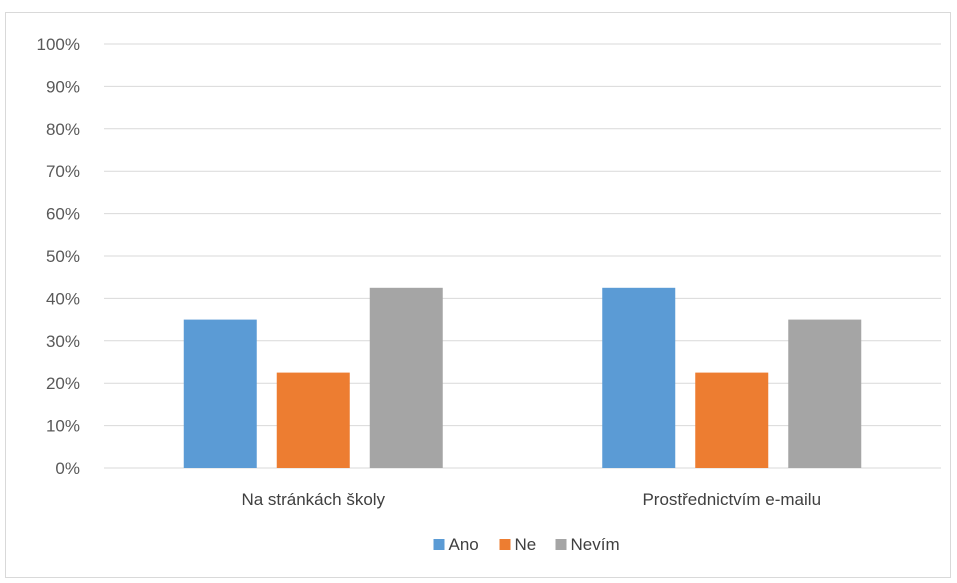 This screenshot has width=957, height=583. I want to click on y-axis-tick-labels: 0% 10% 20% 30% 40% 50% 60% 70% 80% 90% 100%, so click(58, 256).